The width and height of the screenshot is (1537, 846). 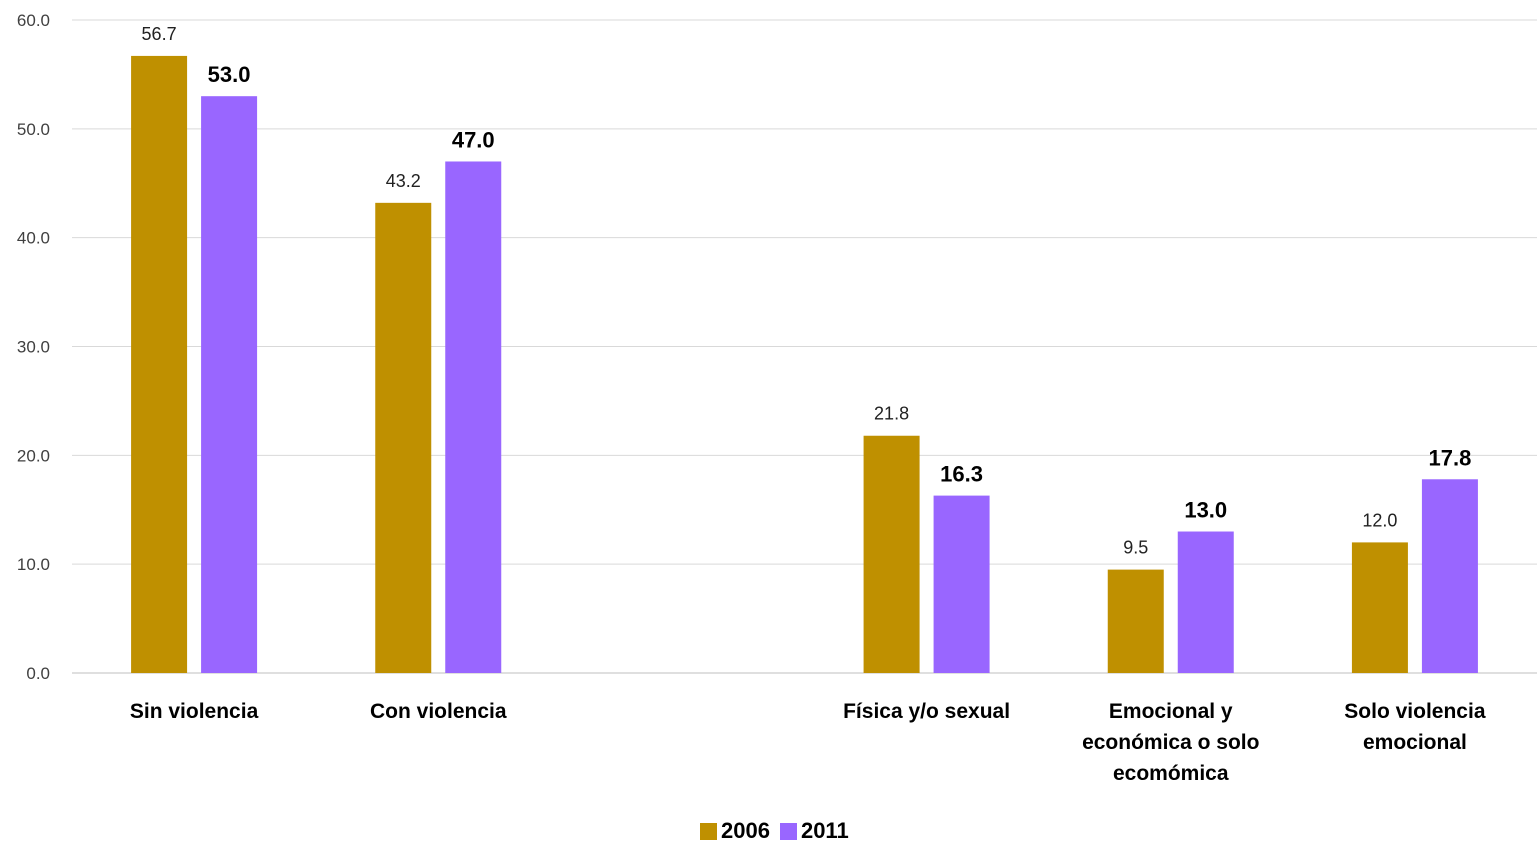 What do you see at coordinates (961, 474) in the screenshot?
I see `data-label-2011: 16.3` at bounding box center [961, 474].